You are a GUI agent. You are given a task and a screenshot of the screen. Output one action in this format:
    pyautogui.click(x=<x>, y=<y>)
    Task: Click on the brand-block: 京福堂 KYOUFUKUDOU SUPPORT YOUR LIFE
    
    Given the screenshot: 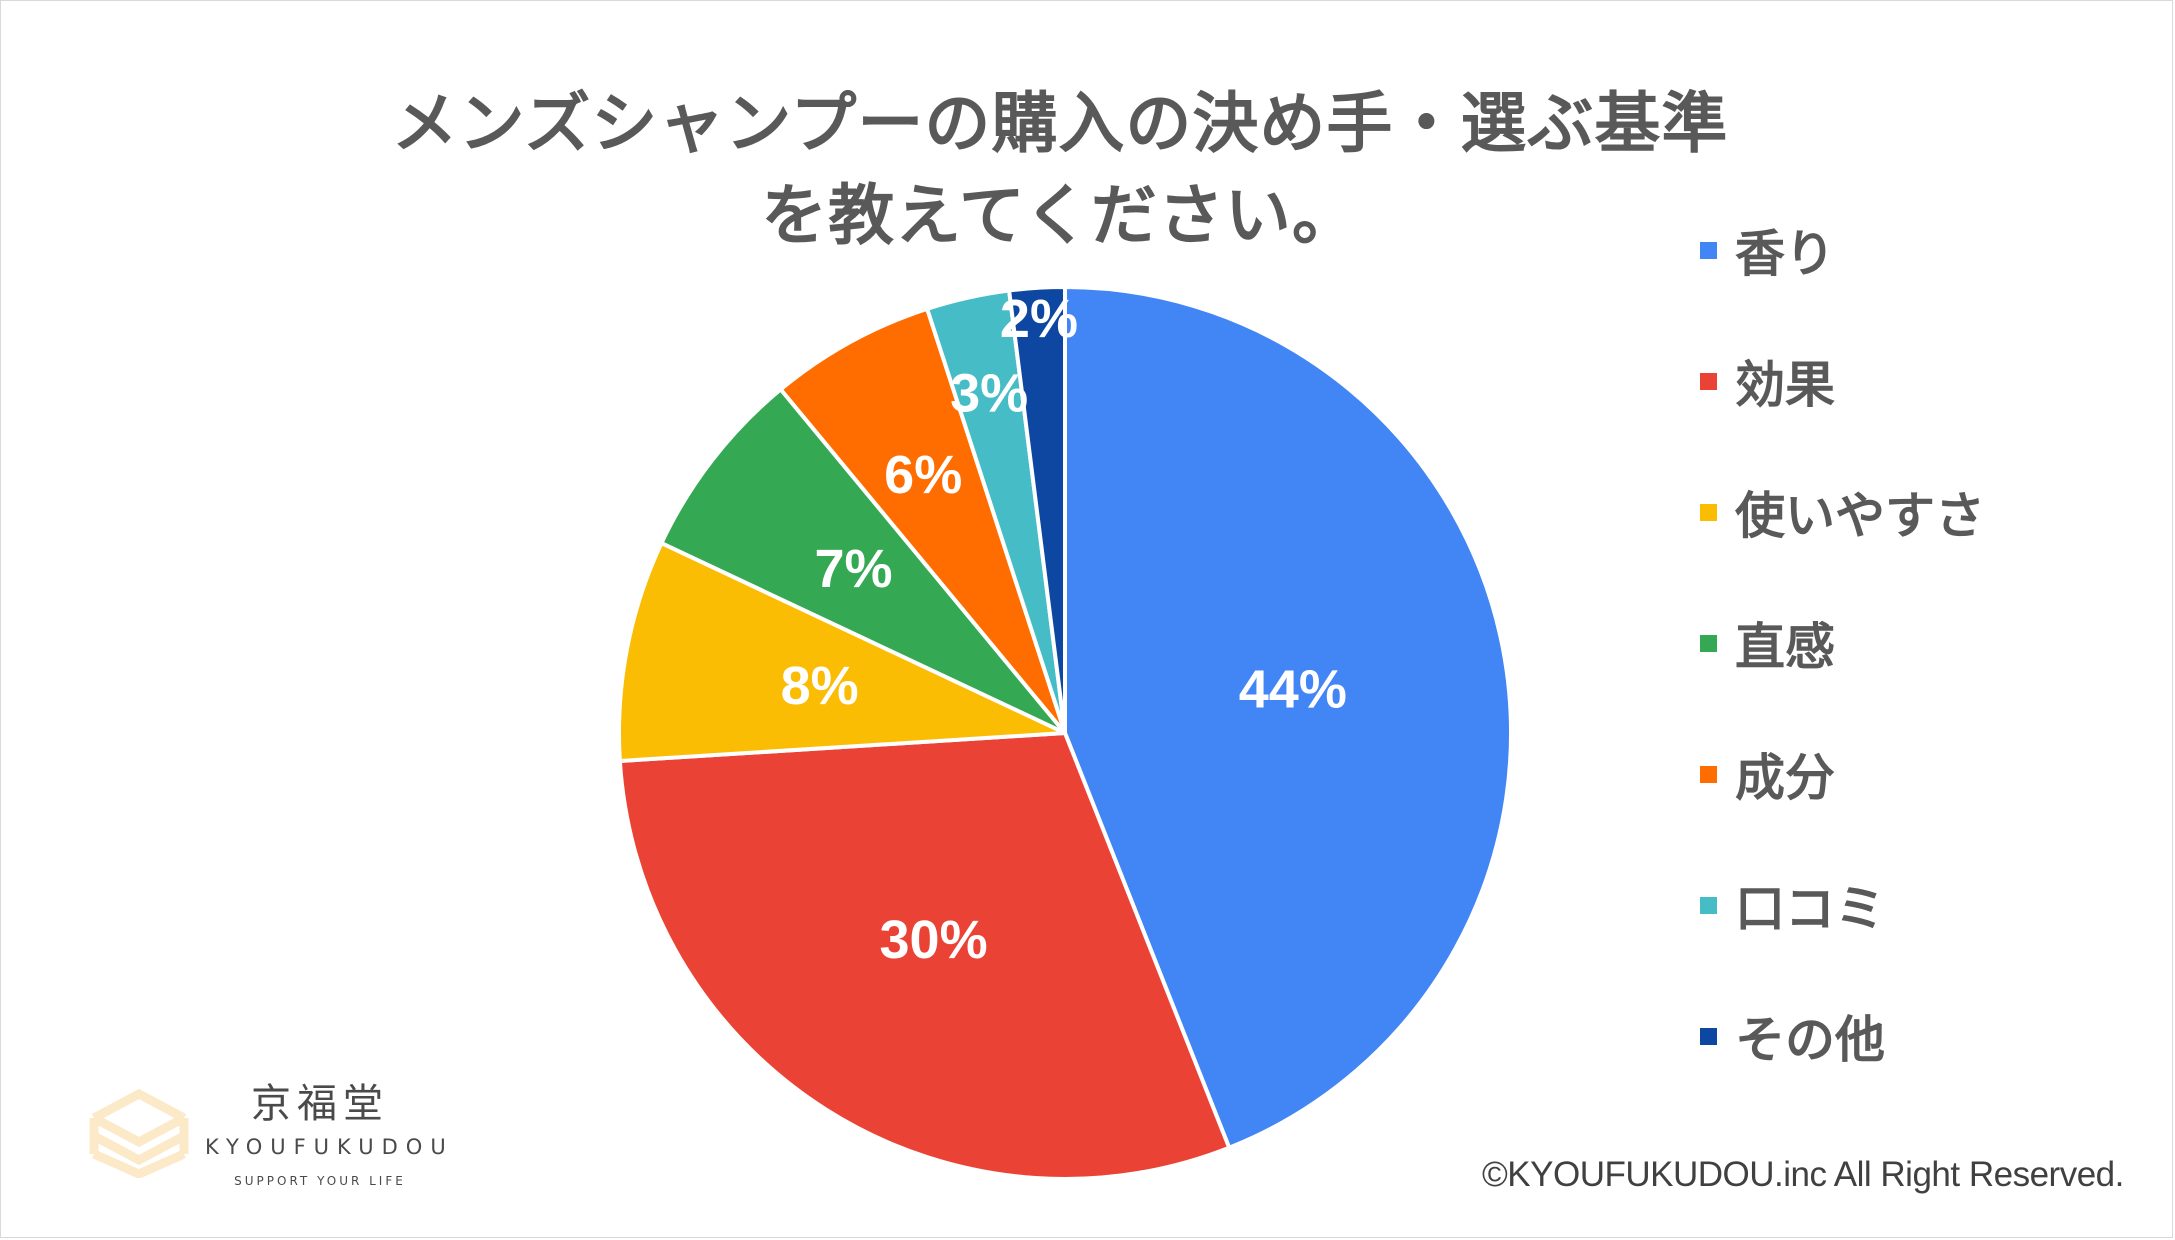 What is the action you would take?
    pyautogui.click(x=329, y=1136)
    